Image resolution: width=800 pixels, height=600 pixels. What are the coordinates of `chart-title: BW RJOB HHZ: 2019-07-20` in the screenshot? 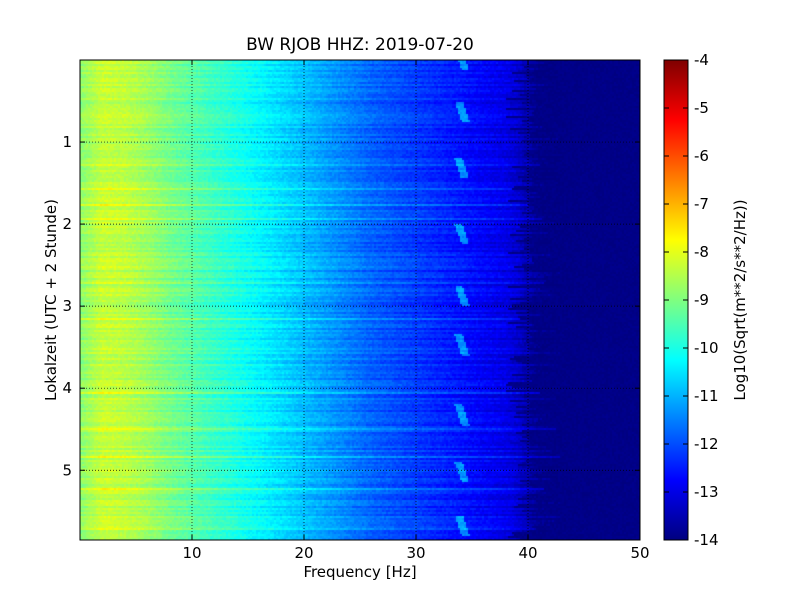 It's located at (360, 45).